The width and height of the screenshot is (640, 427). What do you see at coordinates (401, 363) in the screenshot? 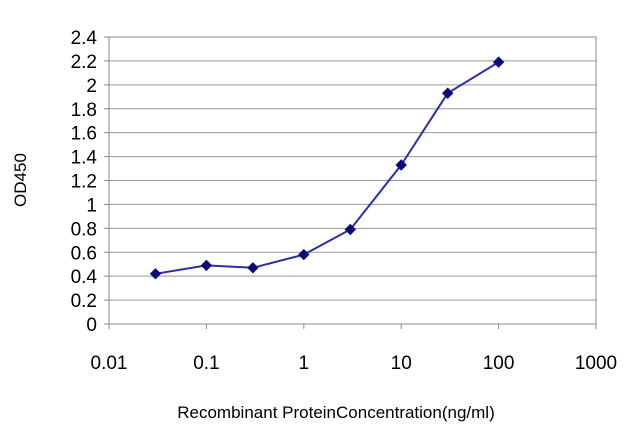
I see `x-tick-label: 10` at bounding box center [401, 363].